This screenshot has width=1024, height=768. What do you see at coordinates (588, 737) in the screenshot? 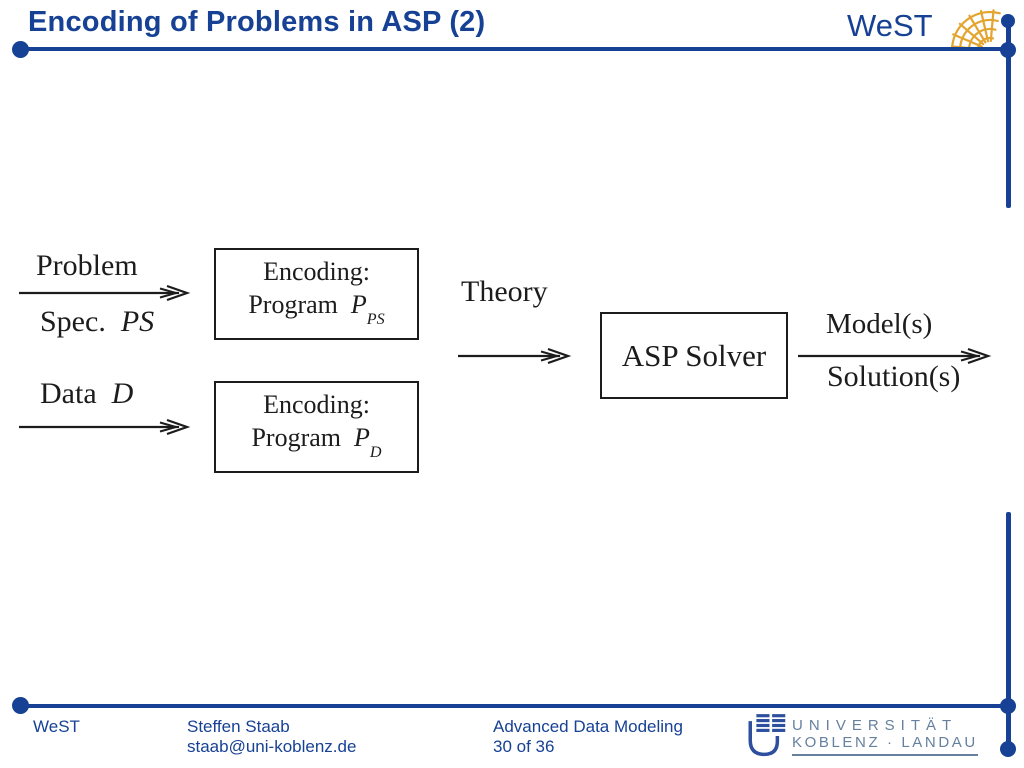
I see `footer-course-block: Advanced Data Modeling 30 of 36` at bounding box center [588, 737].